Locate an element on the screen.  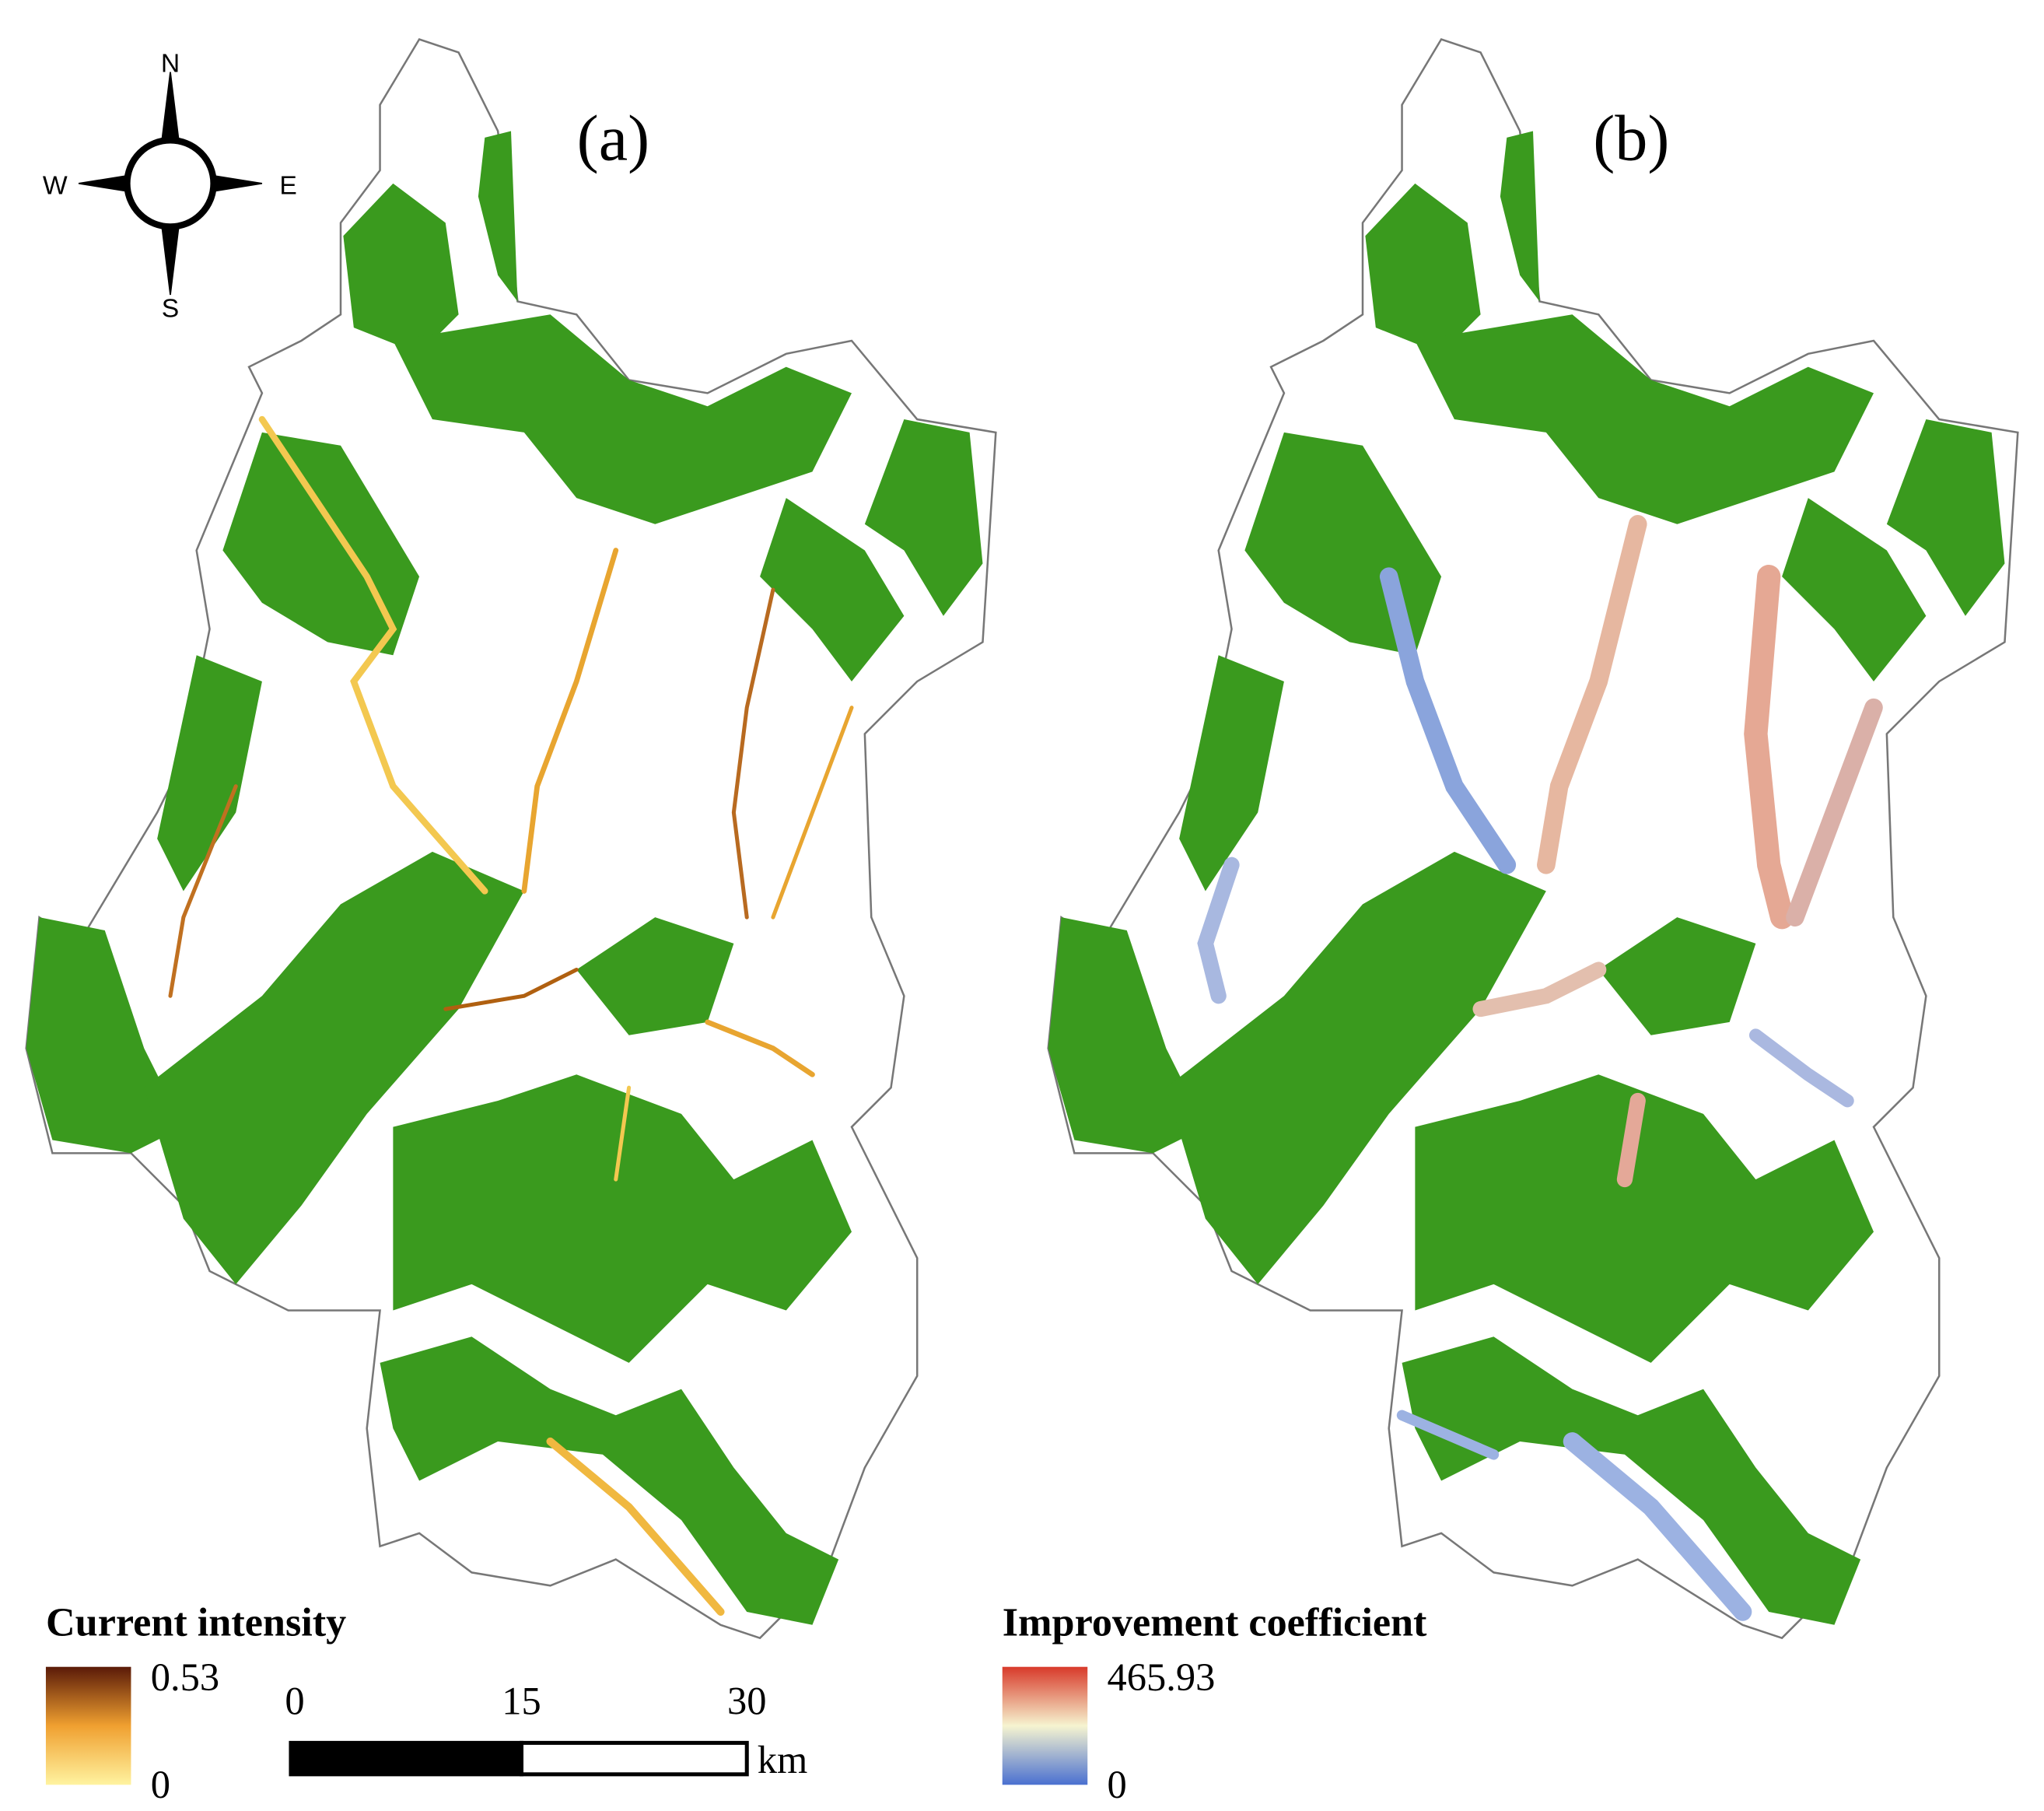
scale-tick: 15 is located at coordinates (521, 1701).